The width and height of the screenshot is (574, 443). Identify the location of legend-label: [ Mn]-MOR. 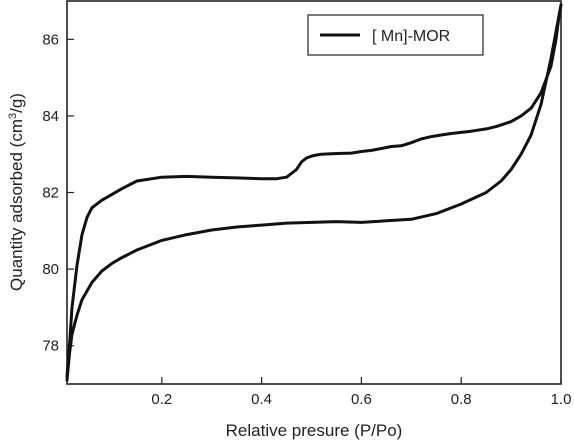
(411, 36).